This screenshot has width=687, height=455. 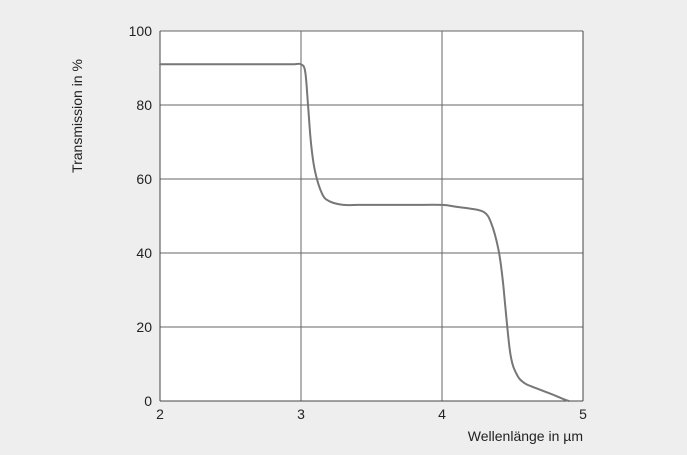 What do you see at coordinates (144, 253) in the screenshot?
I see `y-tick-label: 40` at bounding box center [144, 253].